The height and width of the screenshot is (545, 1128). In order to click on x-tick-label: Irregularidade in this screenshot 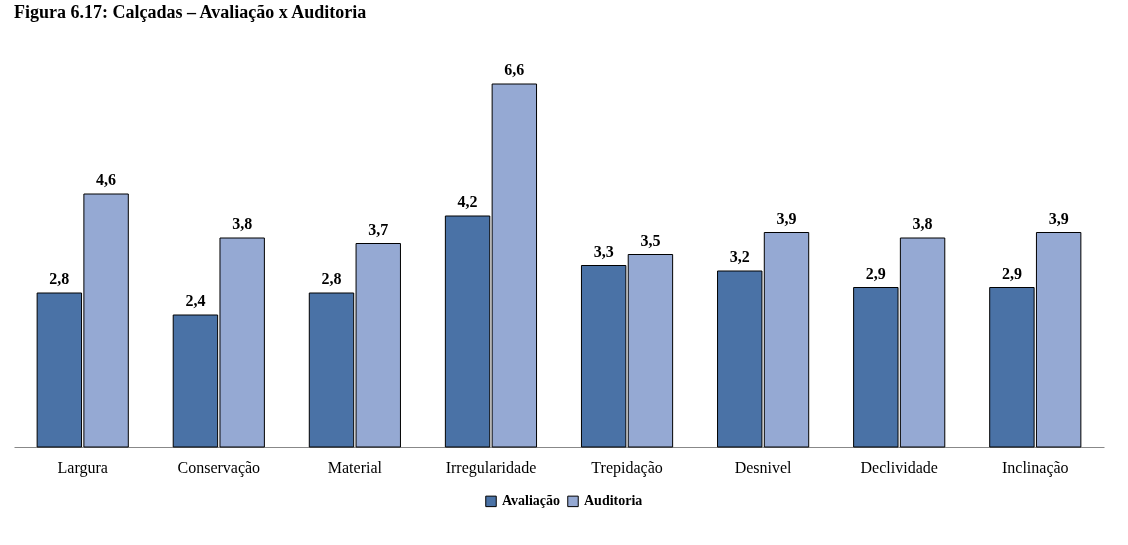, I will do `click(491, 467)`.